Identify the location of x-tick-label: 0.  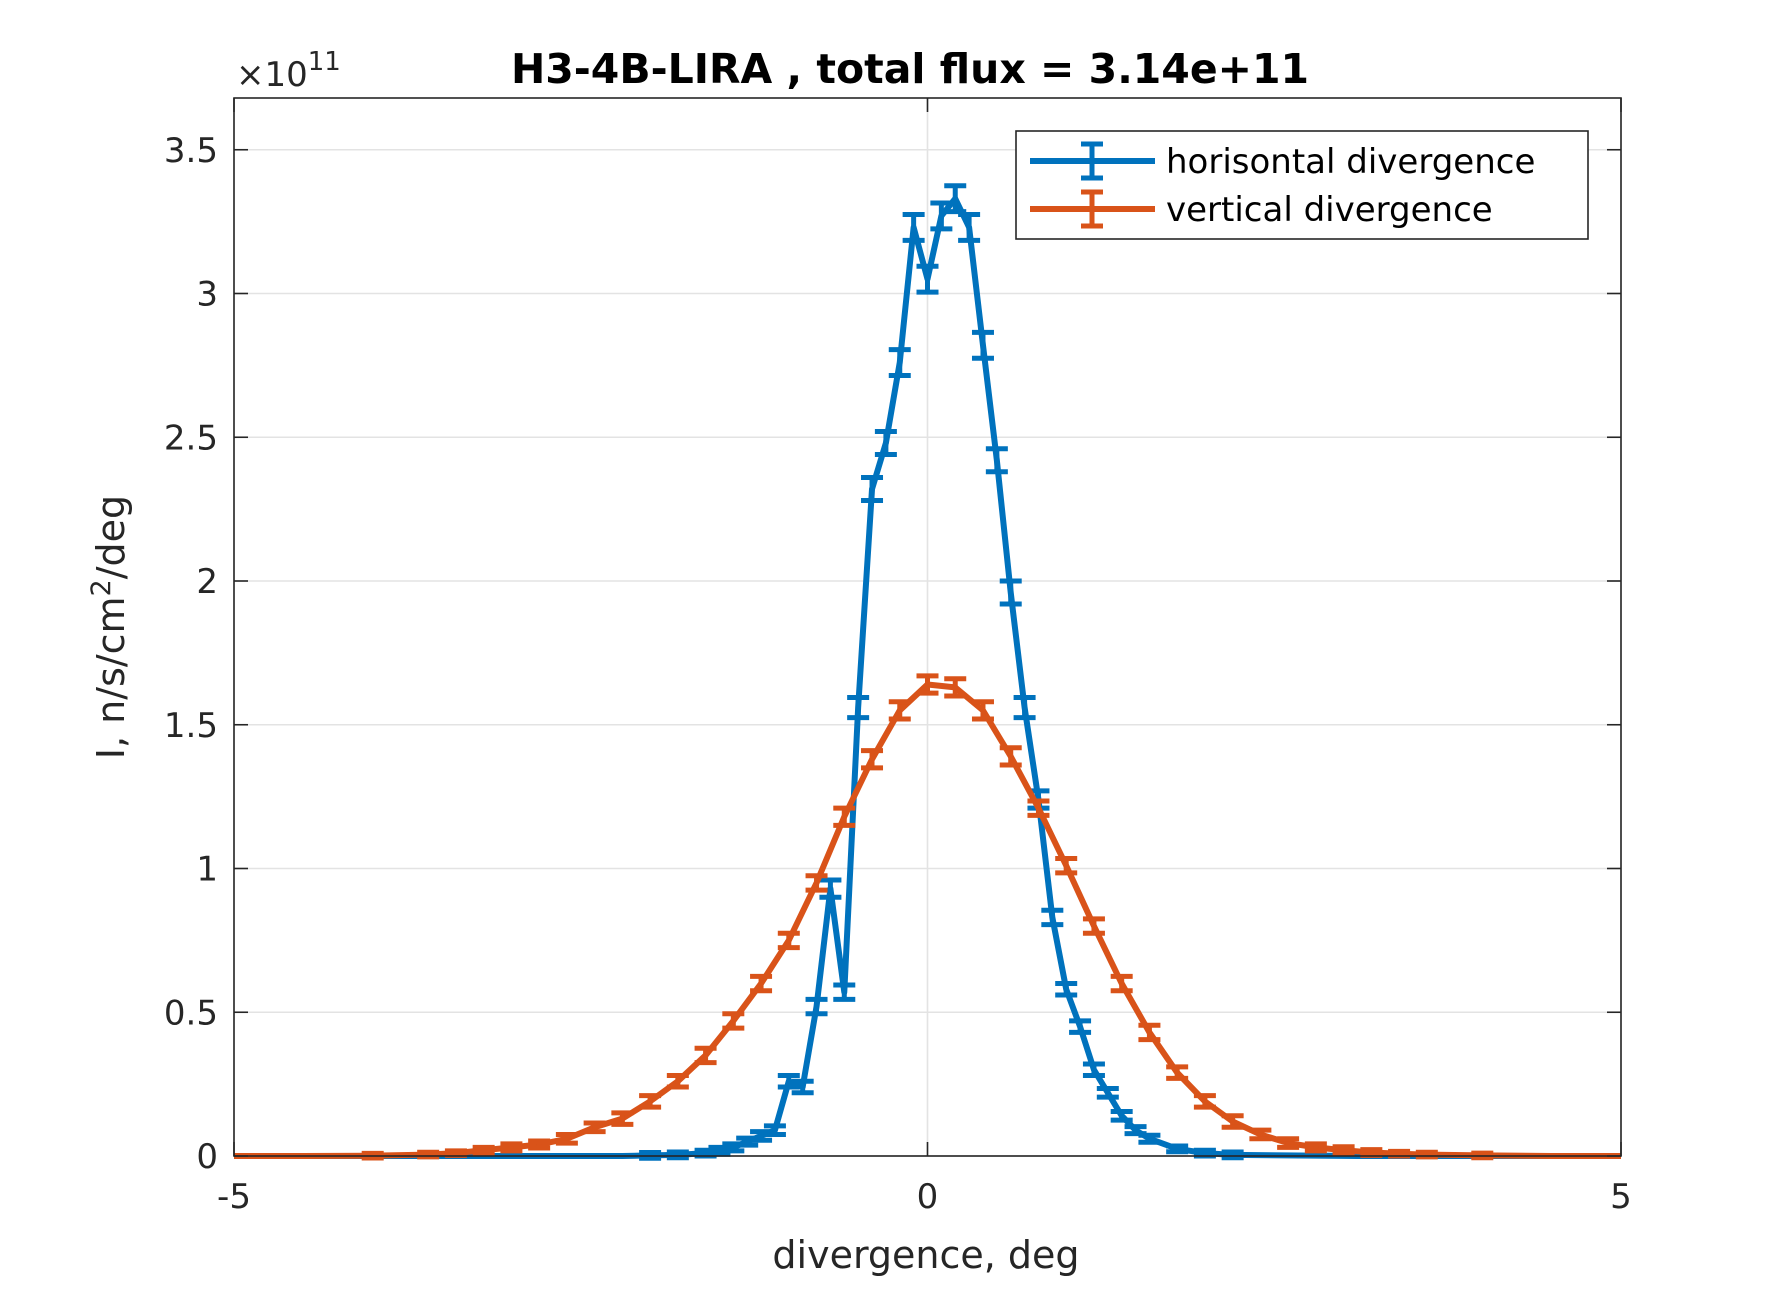
(928, 1197).